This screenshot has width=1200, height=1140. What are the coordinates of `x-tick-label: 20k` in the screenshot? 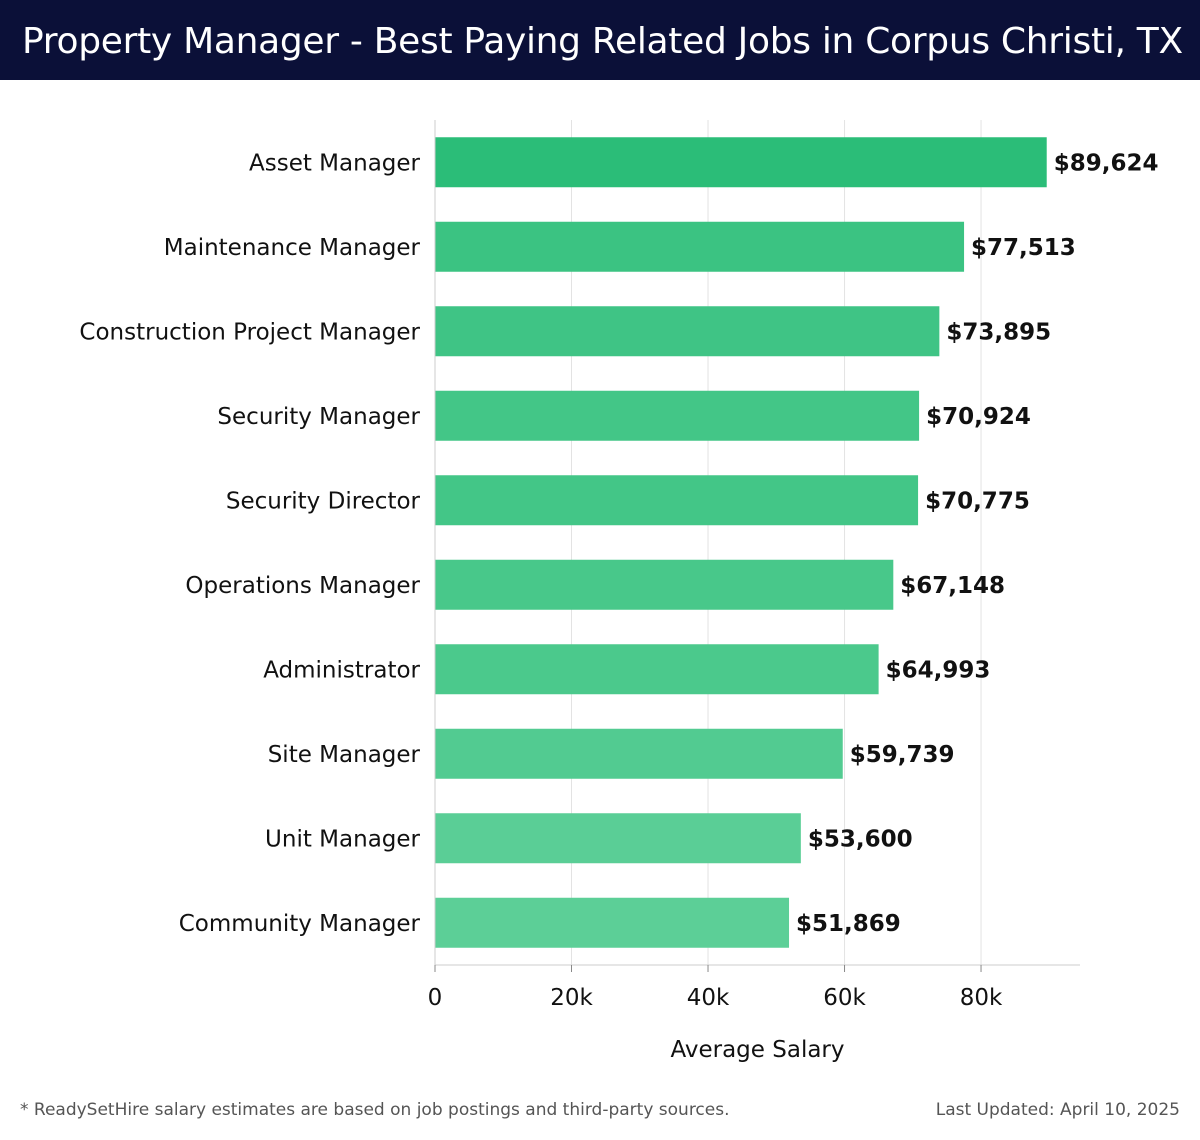 It's located at (571, 998).